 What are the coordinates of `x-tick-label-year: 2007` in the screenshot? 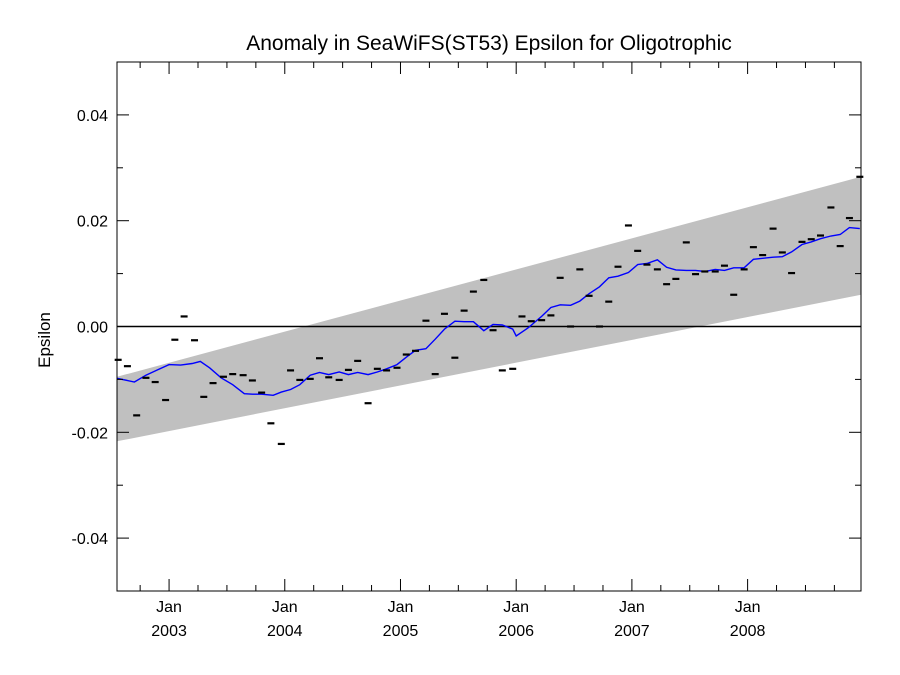 It's located at (632, 631).